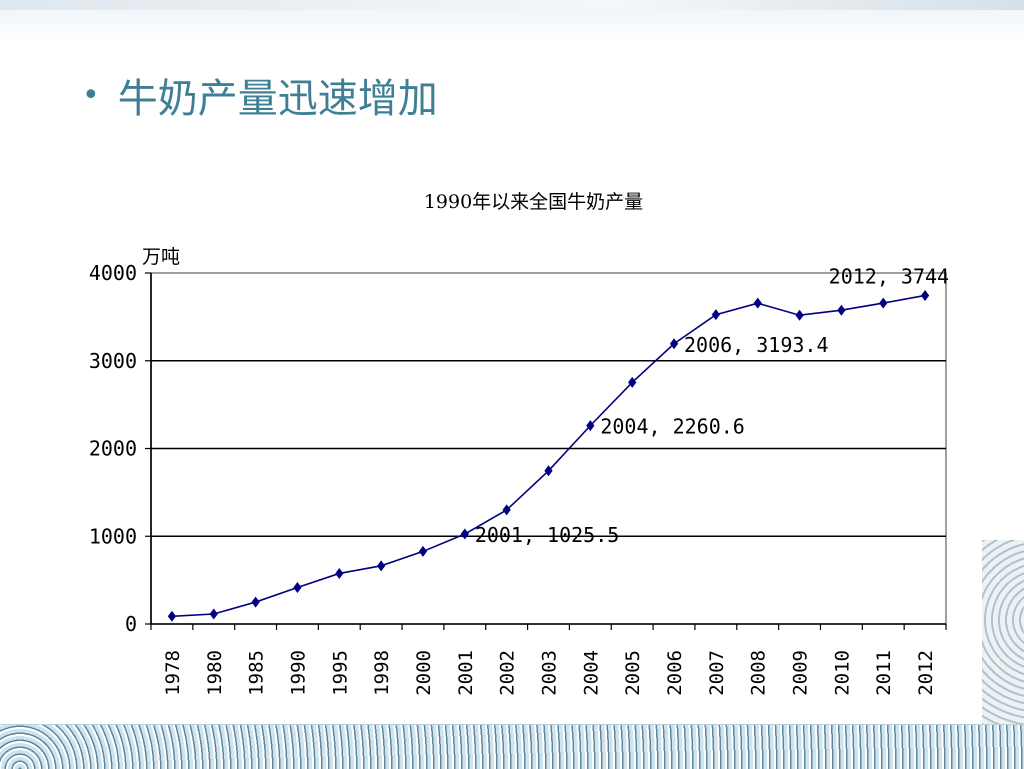 This screenshot has width=1024, height=769. I want to click on x-tick-label-2009: 2009, so click(801, 673).